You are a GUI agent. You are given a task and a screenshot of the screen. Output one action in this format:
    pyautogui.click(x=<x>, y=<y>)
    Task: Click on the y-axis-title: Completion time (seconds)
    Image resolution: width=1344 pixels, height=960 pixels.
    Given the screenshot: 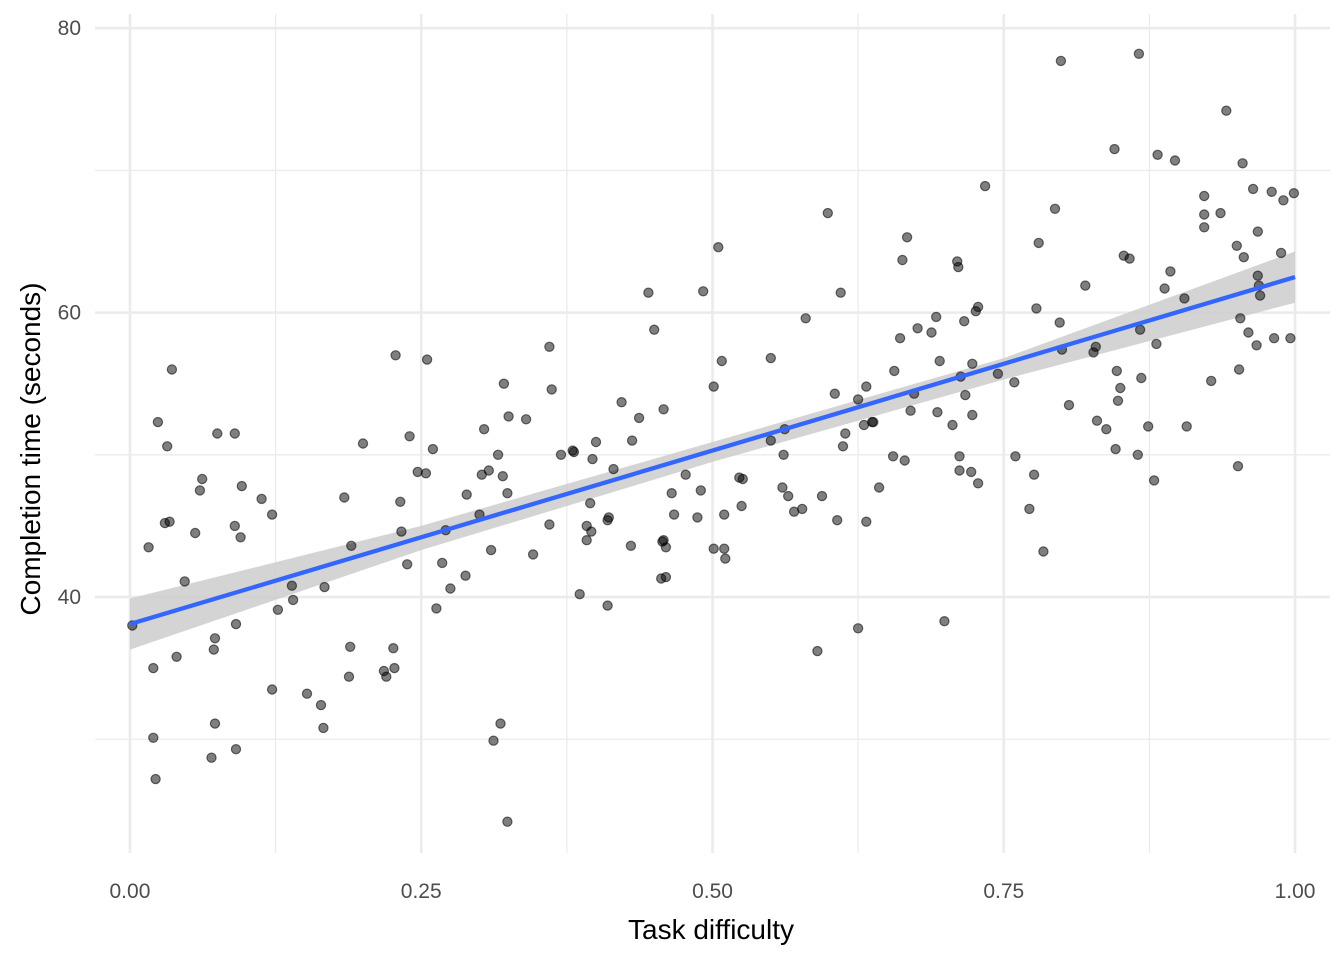 What is the action you would take?
    pyautogui.click(x=30, y=448)
    